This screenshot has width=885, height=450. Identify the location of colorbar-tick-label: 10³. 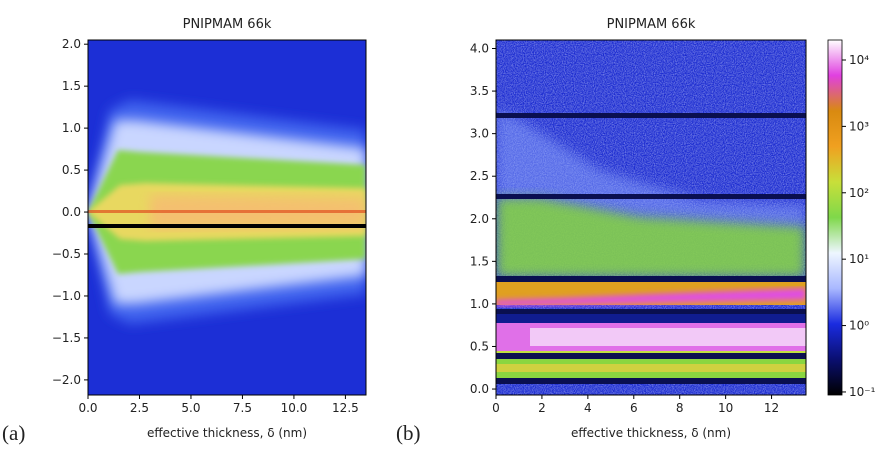
(859, 126).